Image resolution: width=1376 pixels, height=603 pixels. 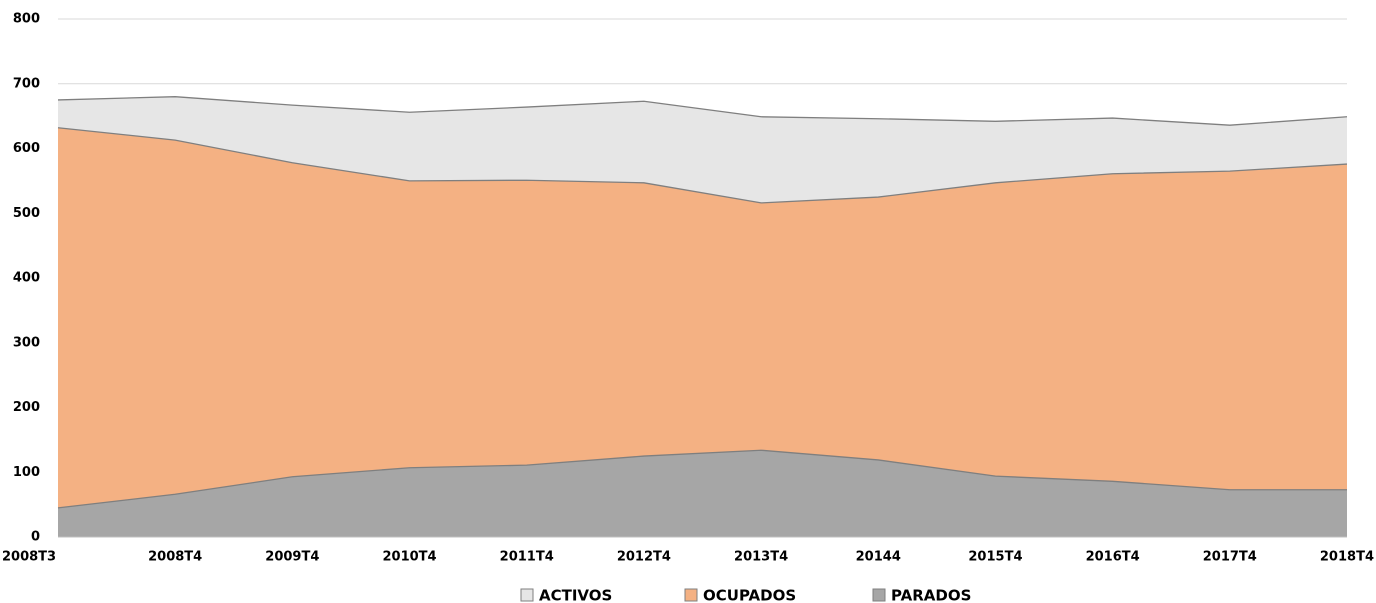 What do you see at coordinates (26, 19) in the screenshot?
I see `y-tick-label: 800` at bounding box center [26, 19].